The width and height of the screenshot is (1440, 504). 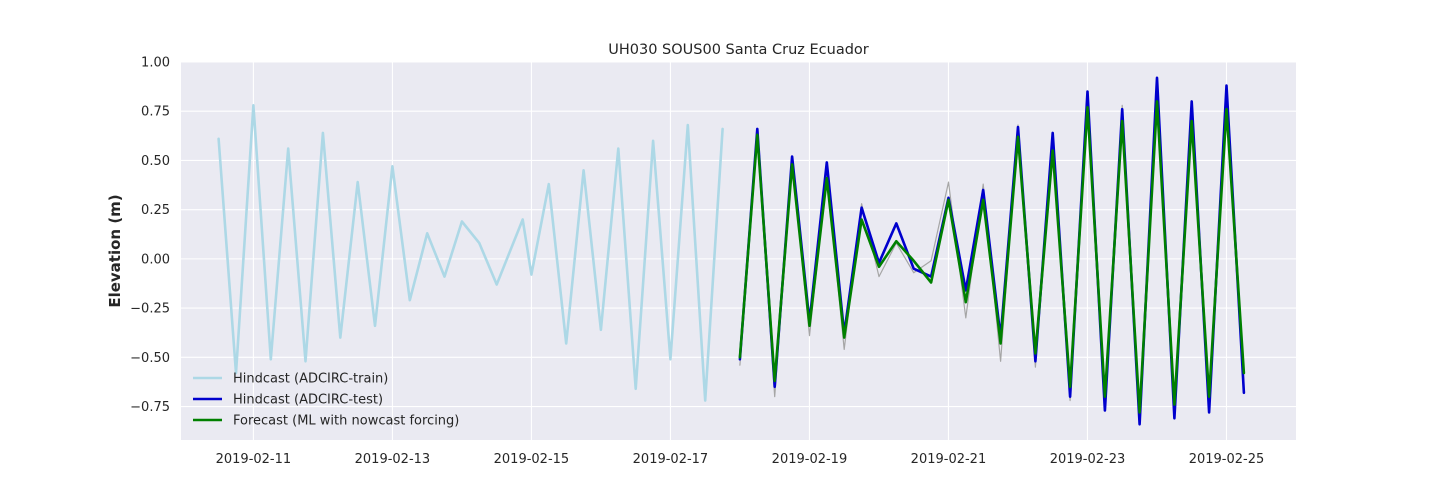 What do you see at coordinates (1227, 459) in the screenshot?
I see `x-tick-label: 2019-02-25` at bounding box center [1227, 459].